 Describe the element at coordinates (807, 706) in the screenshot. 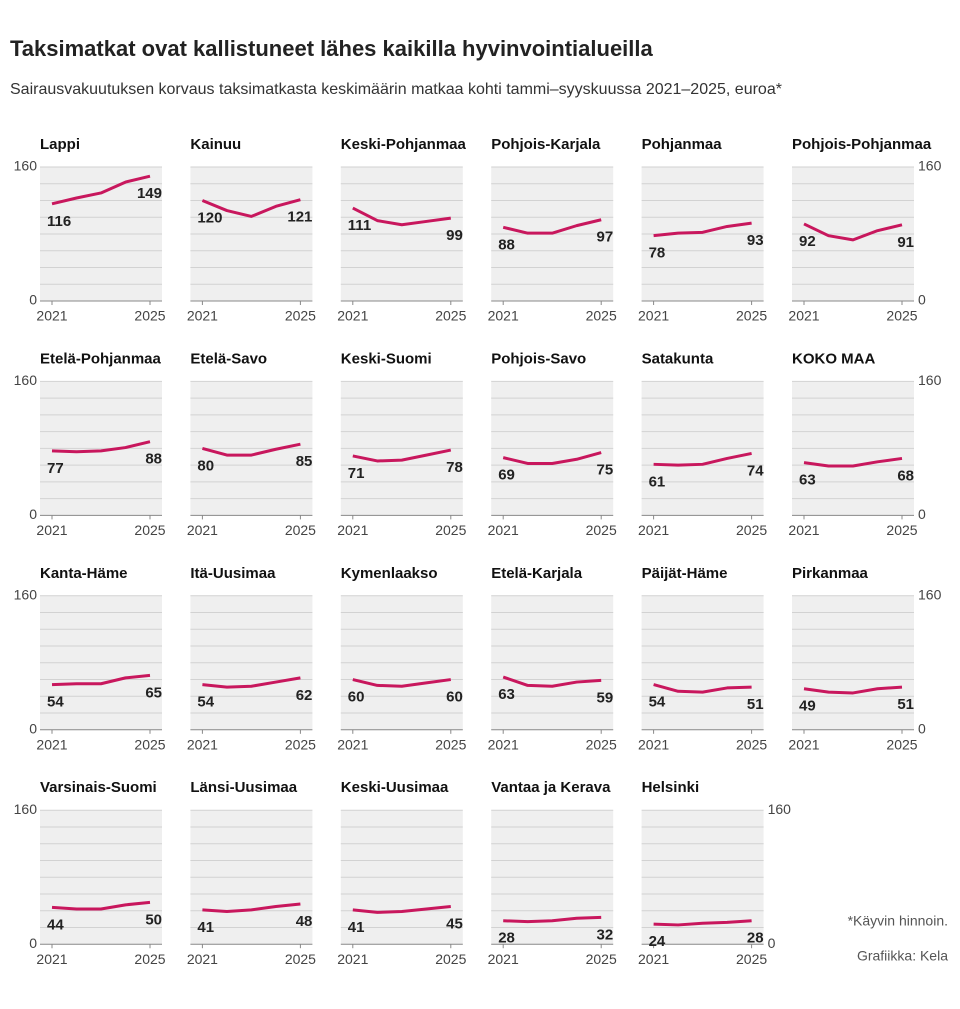

I see `value-label: 49` at that location.